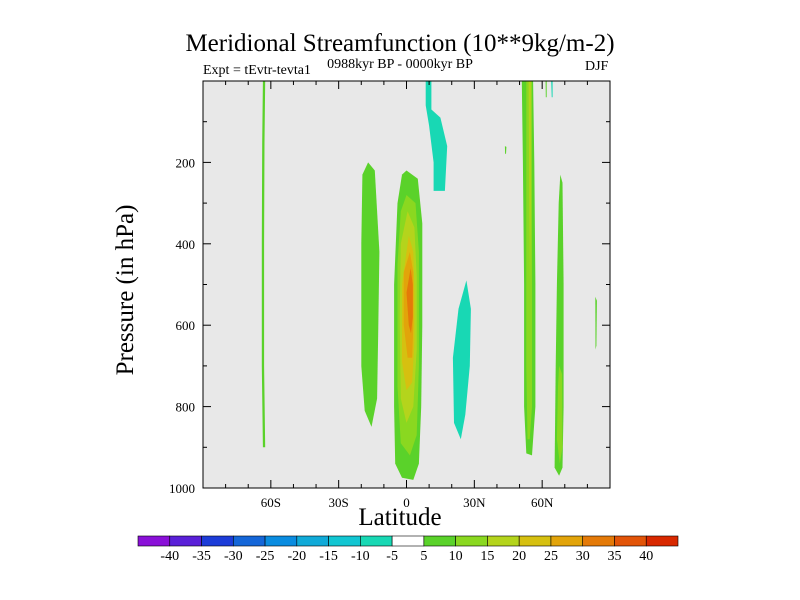  What do you see at coordinates (456, 556) in the screenshot?
I see `colorbar-label-9: 10` at bounding box center [456, 556].